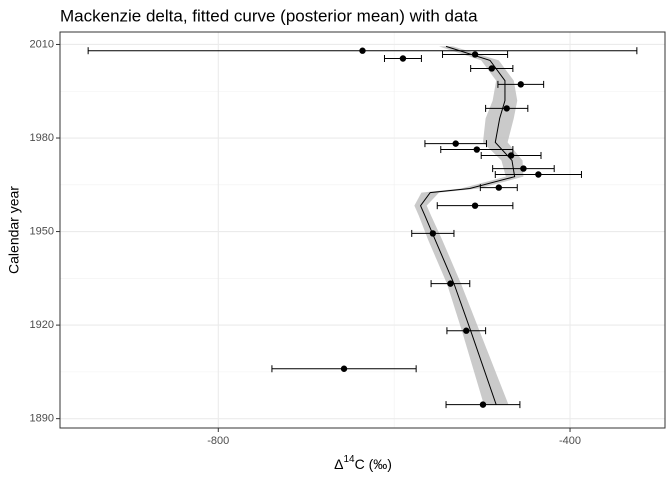 Image resolution: width=672 pixels, height=480 pixels. Describe the element at coordinates (42, 138) in the screenshot. I see `y-tick-label: 1980` at that location.